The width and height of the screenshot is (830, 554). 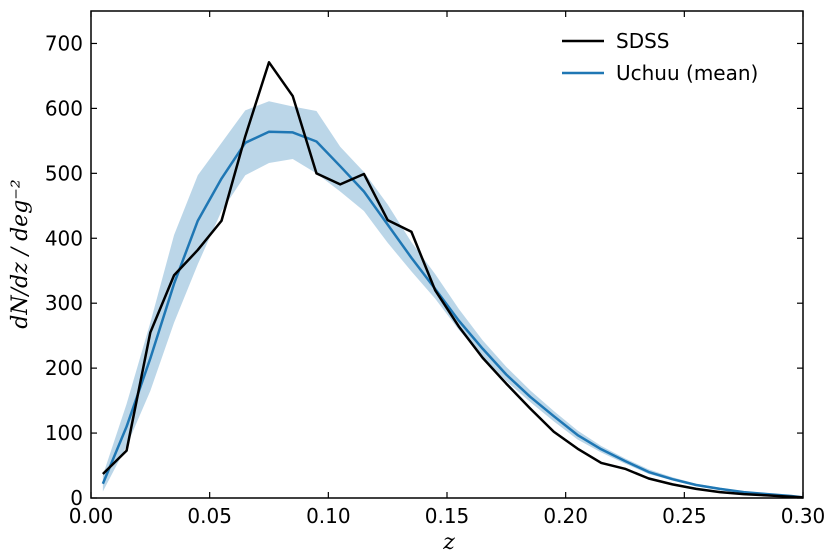 What do you see at coordinates (447, 516) in the screenshot?
I see `x-tick-label: 0.15` at bounding box center [447, 516].